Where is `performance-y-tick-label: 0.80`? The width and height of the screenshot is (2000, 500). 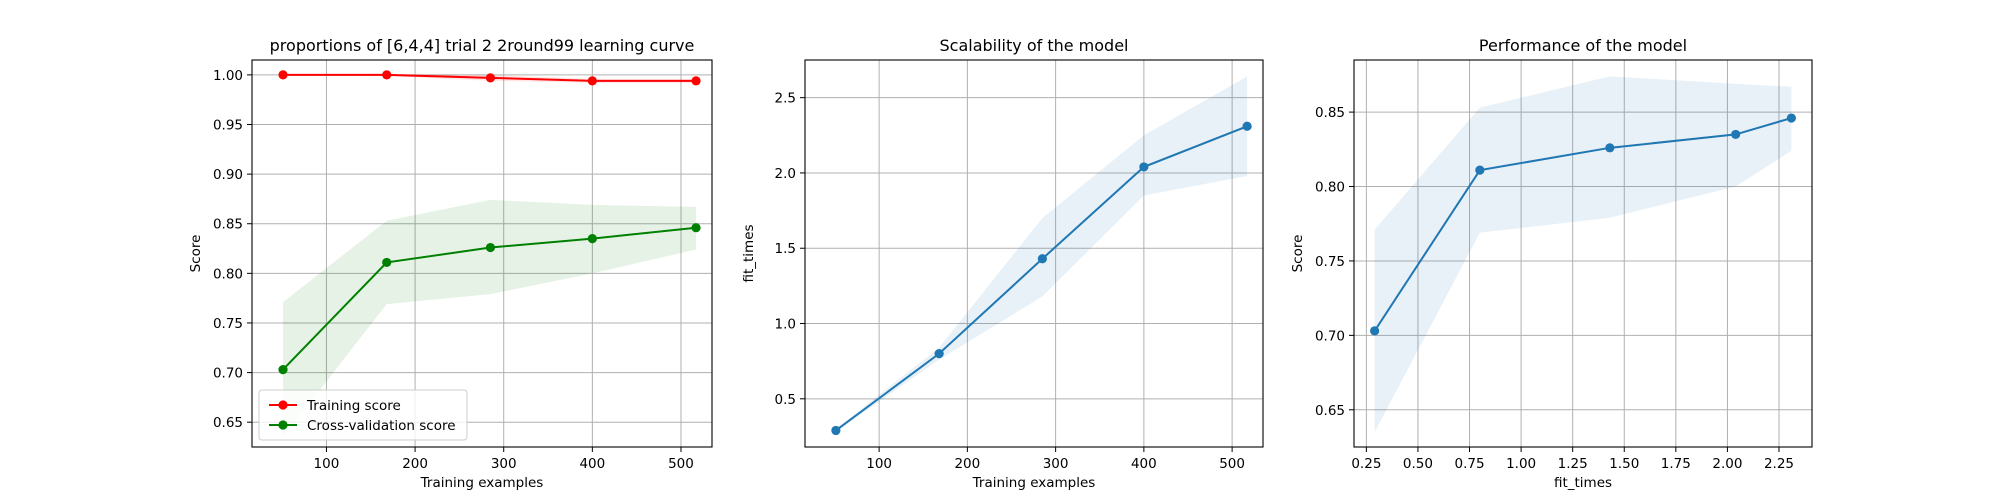
performance-y-tick-label: 0.80 is located at coordinates (1330, 188).